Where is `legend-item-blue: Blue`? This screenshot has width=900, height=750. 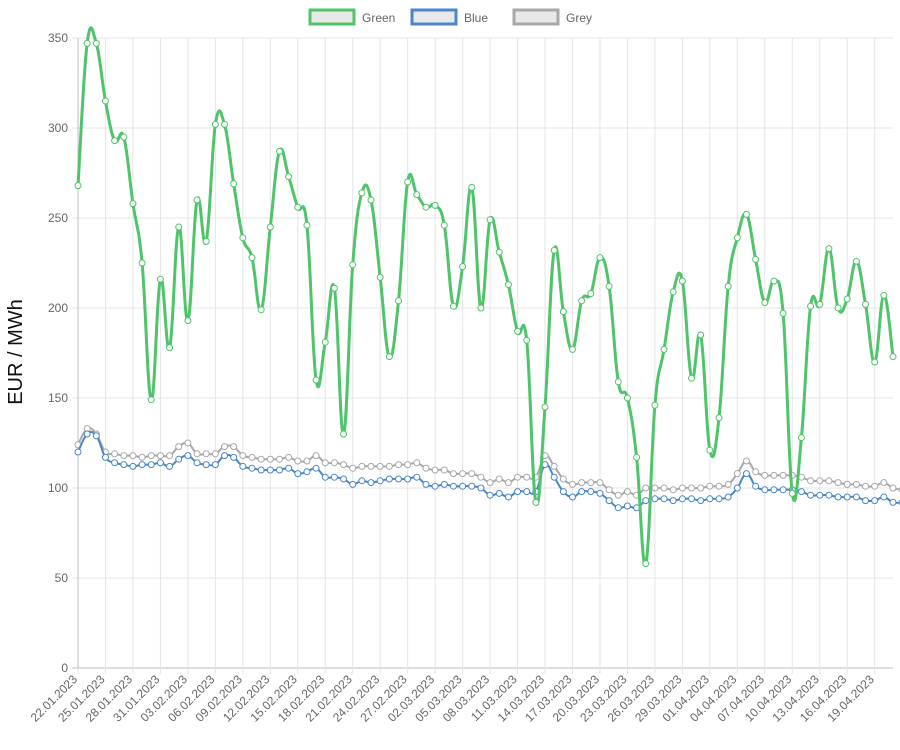 legend-item-blue: Blue is located at coordinates (449, 17).